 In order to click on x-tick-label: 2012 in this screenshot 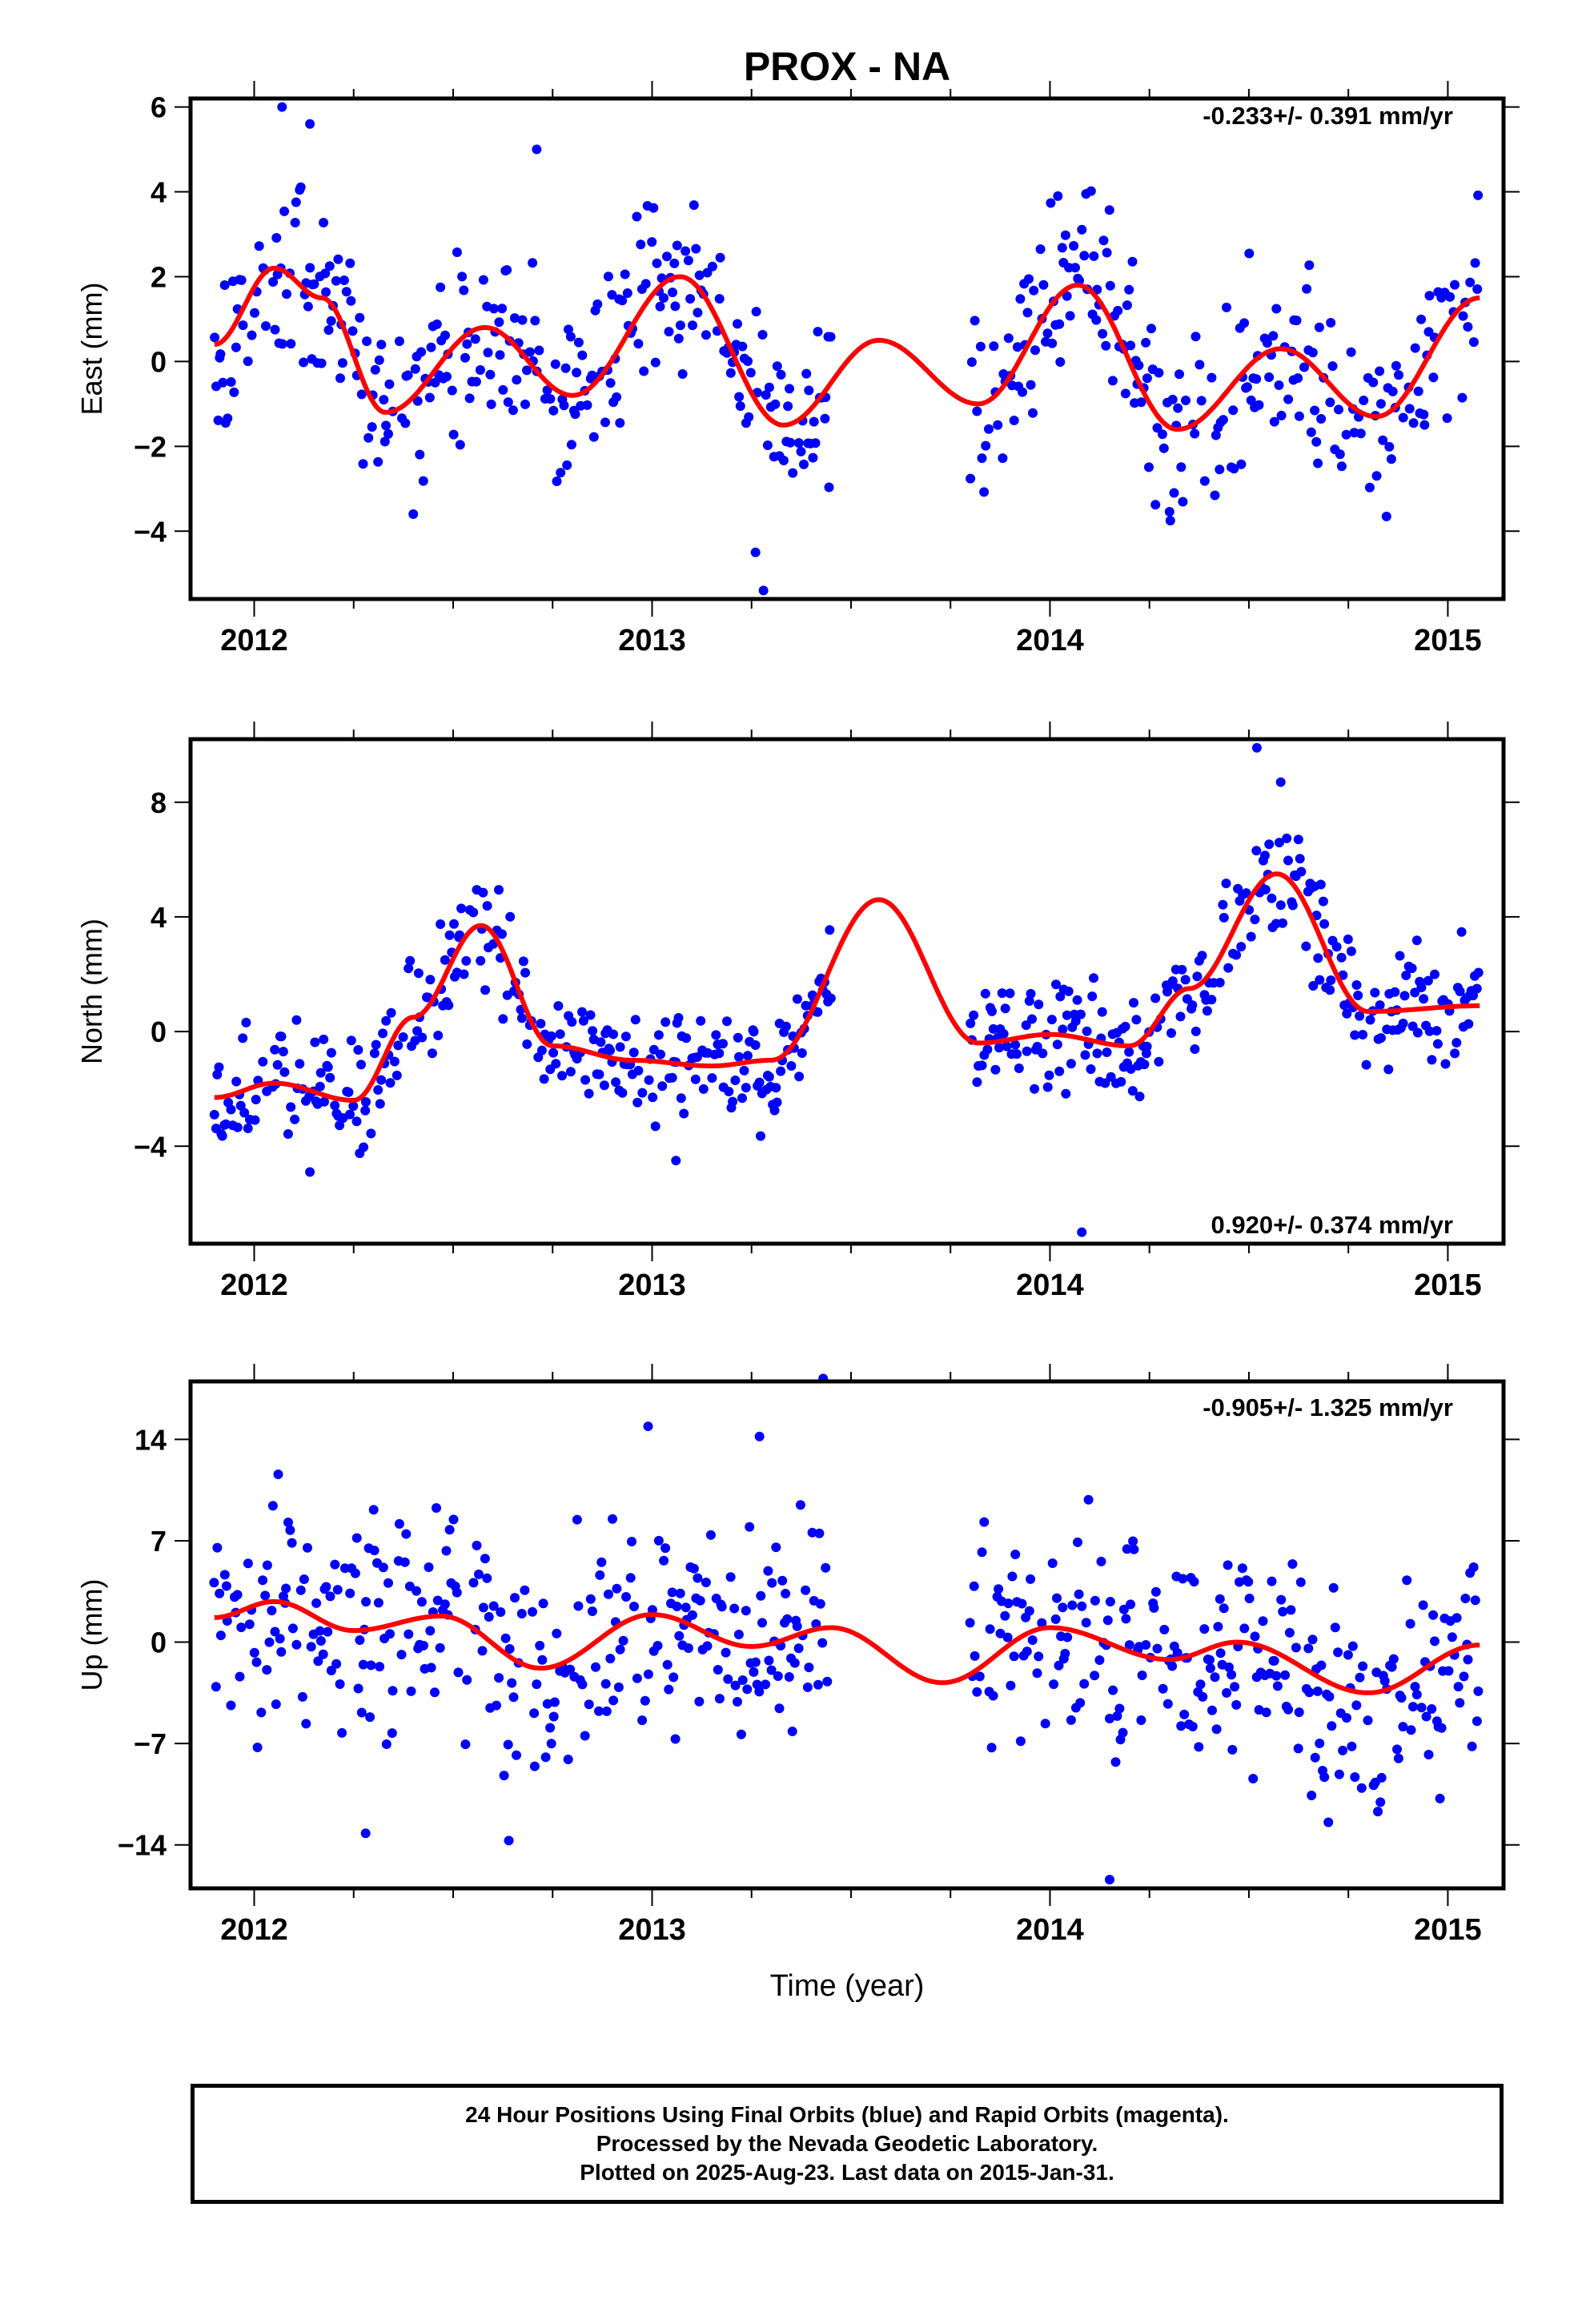, I will do `click(254, 640)`.